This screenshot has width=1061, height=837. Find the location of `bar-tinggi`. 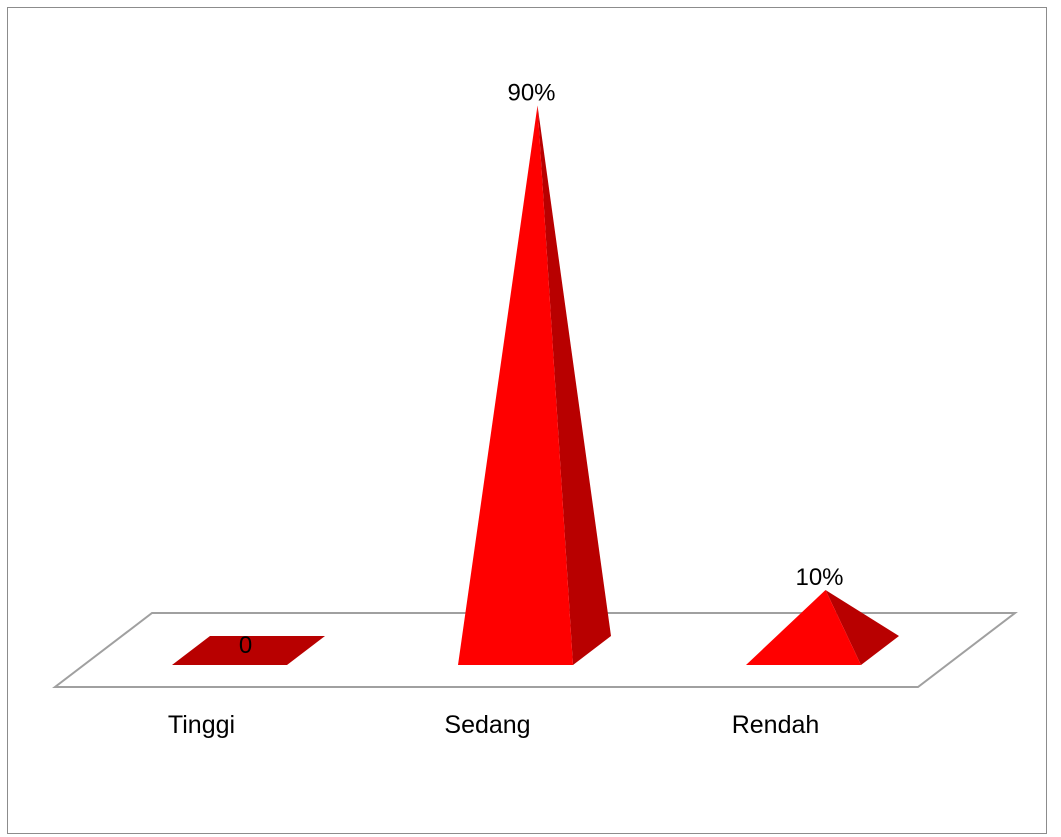

bar-tinggi is located at coordinates (248, 650).